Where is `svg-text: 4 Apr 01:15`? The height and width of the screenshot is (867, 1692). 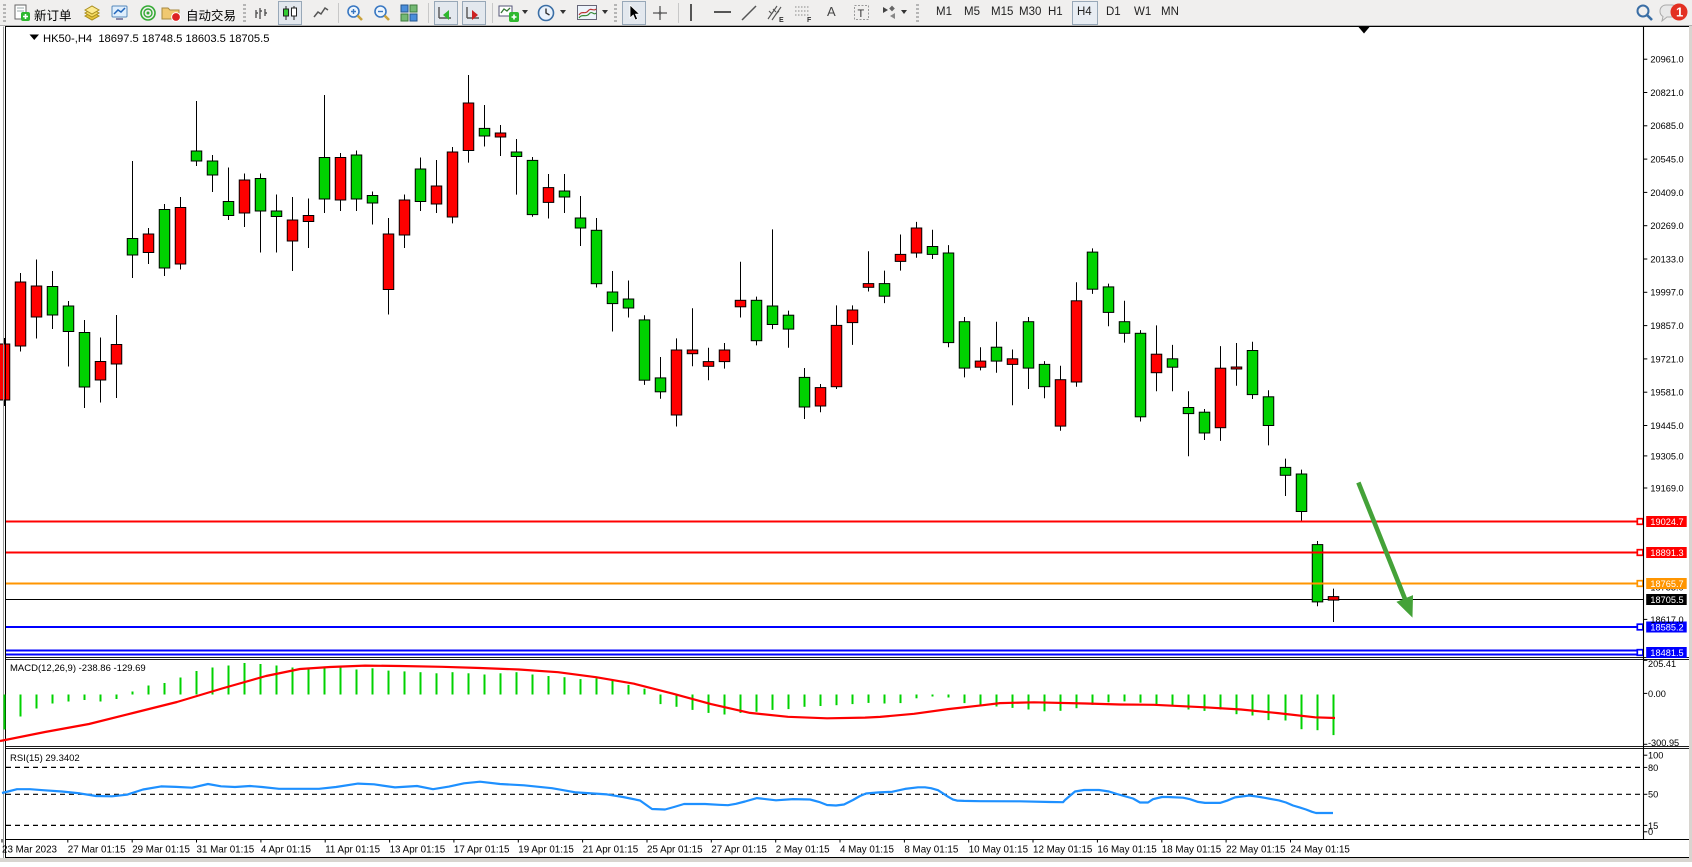 svg-text: 4 Apr 01:15 is located at coordinates (286, 850).